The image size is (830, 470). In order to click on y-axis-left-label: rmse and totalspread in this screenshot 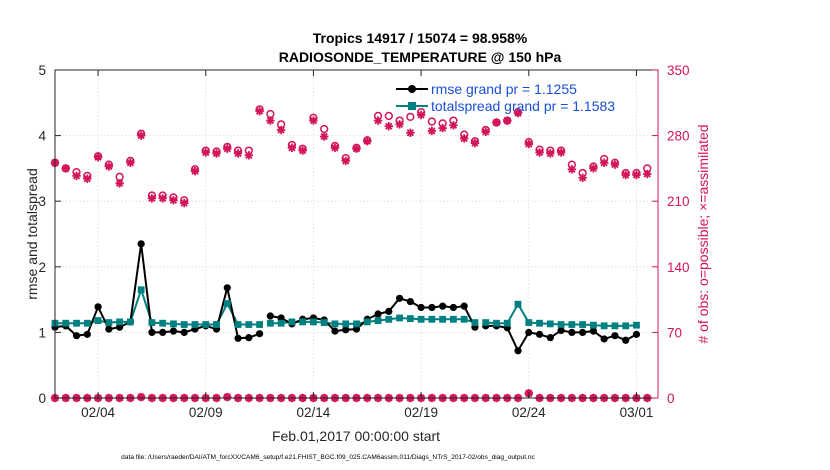, I will do `click(32, 234)`.